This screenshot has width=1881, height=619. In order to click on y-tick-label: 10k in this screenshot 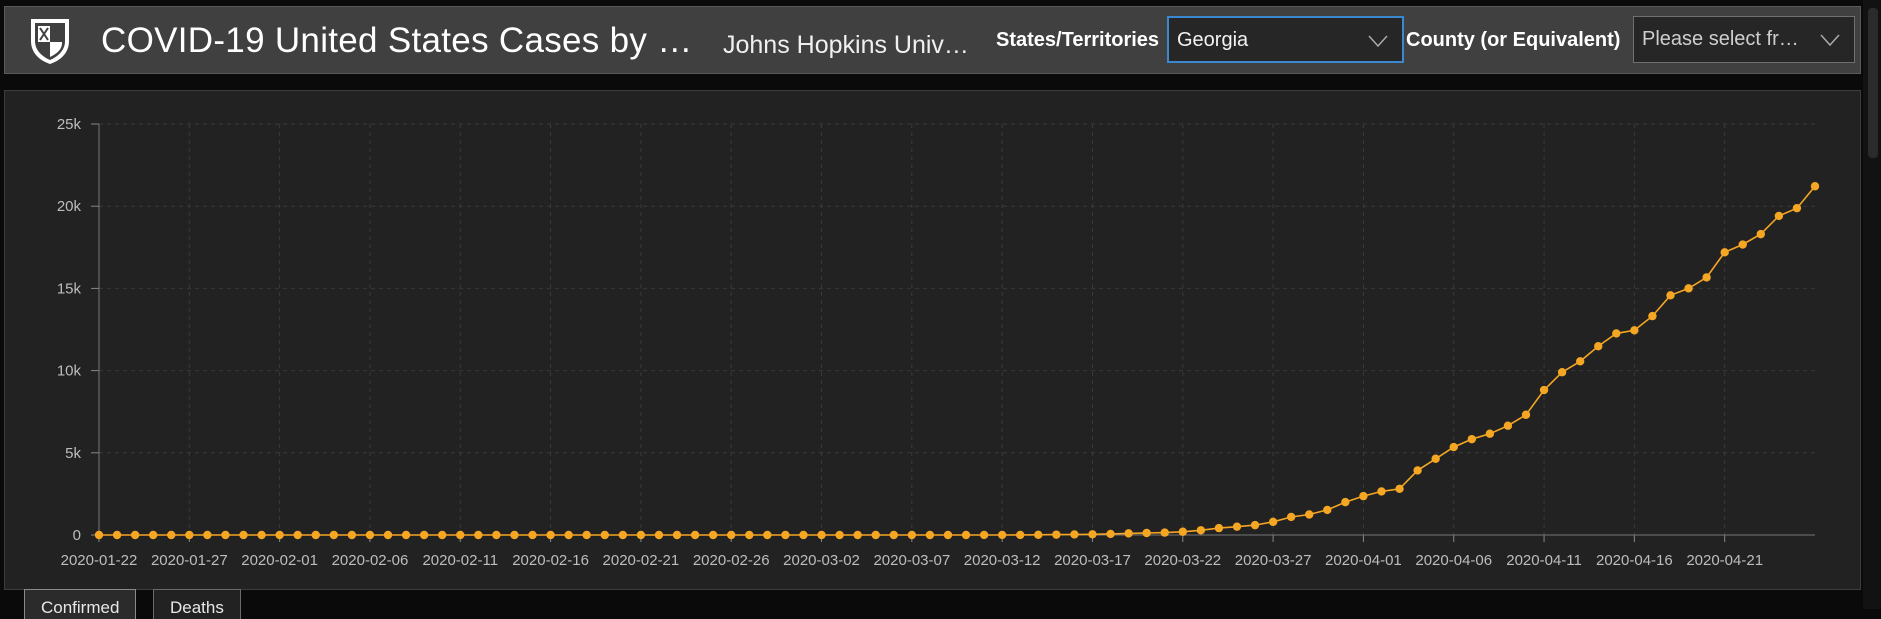, I will do `click(69, 371)`.